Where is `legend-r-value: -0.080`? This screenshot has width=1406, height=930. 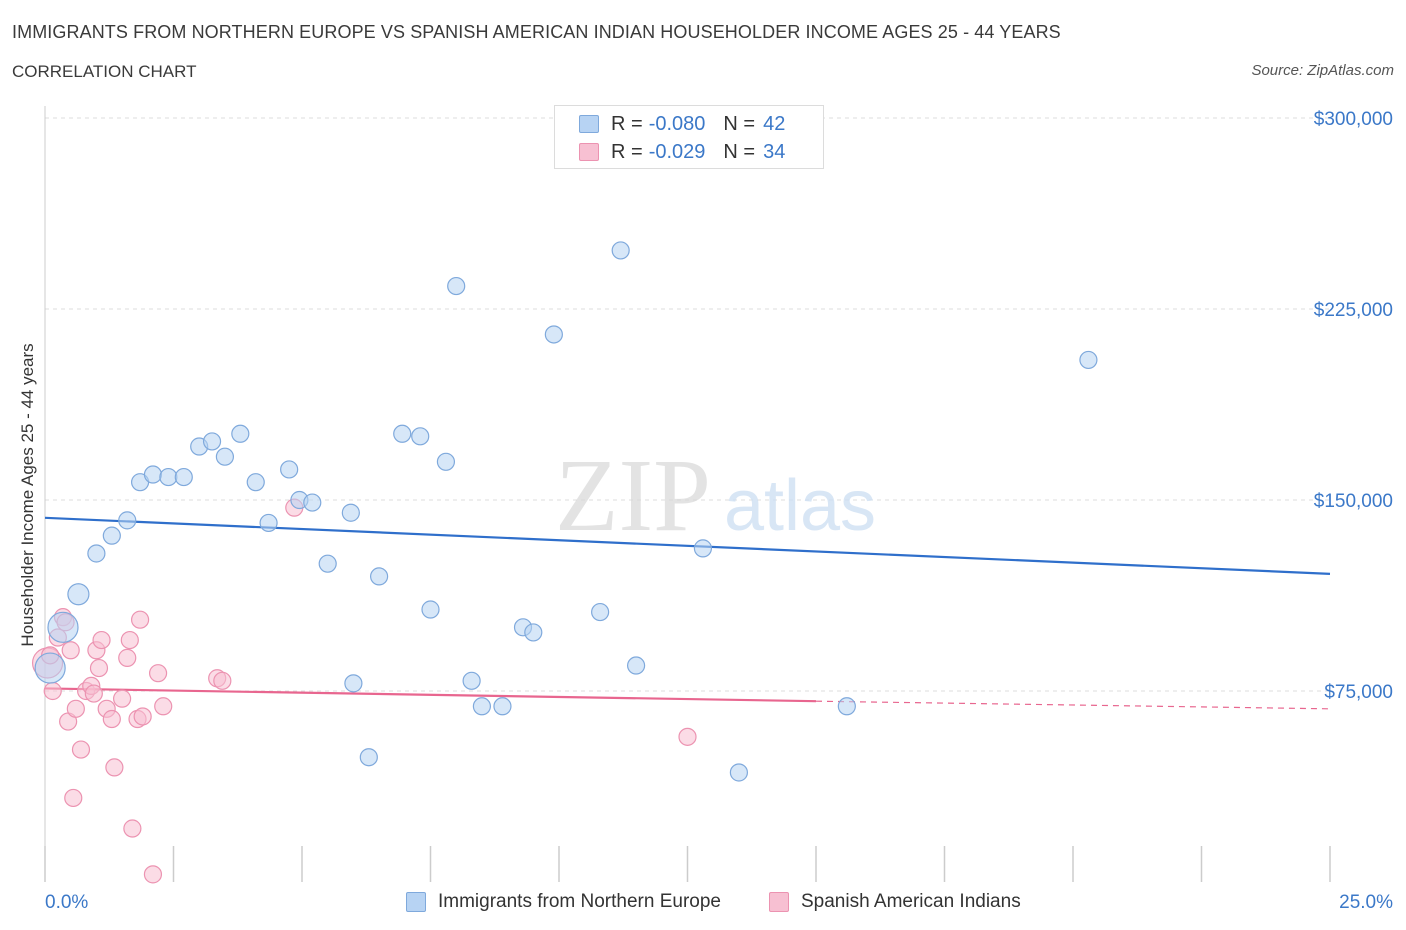
legend-r-value: -0.080 is located at coordinates (677, 123).